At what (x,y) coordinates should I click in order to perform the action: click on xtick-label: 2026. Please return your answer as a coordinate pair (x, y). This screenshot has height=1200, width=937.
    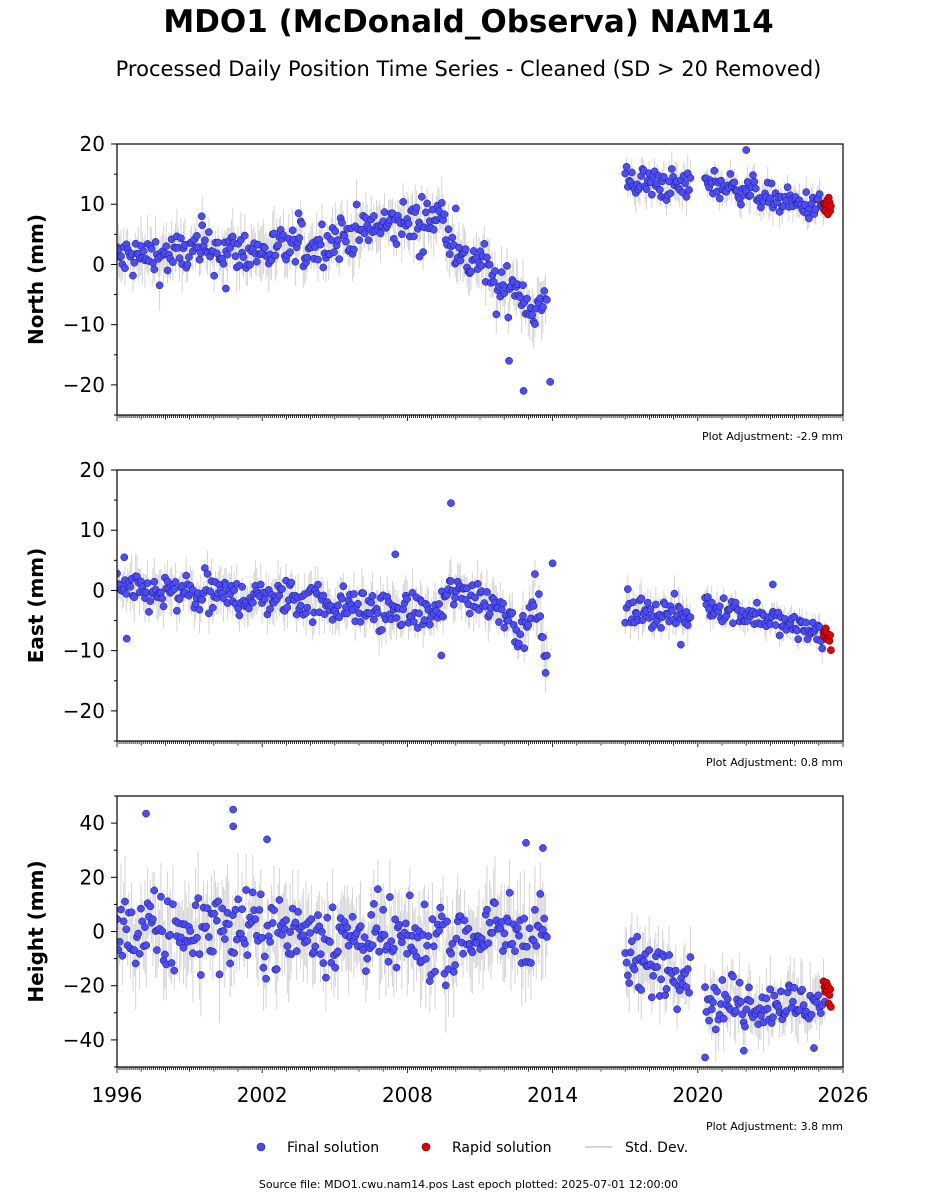
    Looking at the image, I should click on (843, 1095).